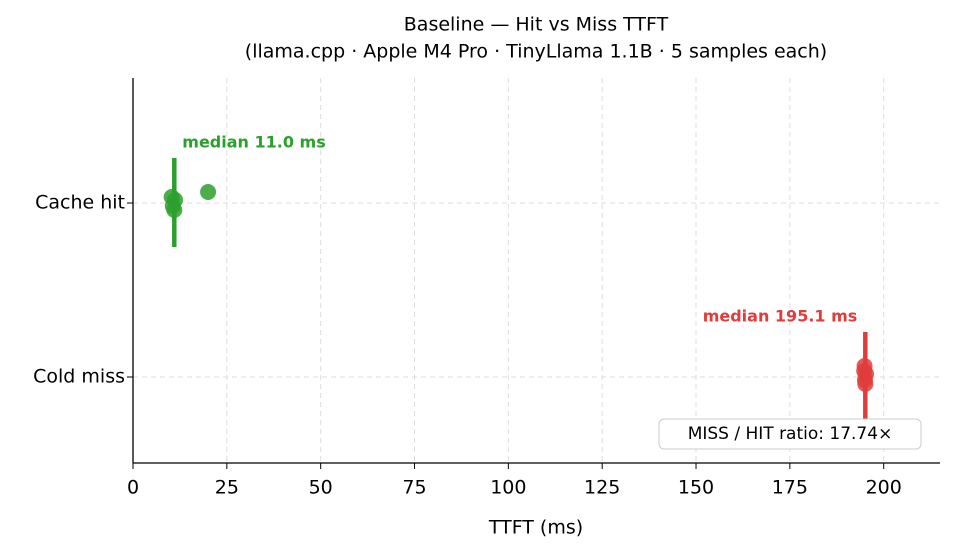 The height and width of the screenshot is (555, 955). Describe the element at coordinates (696, 488) in the screenshot. I see `x-tick-label: 150` at that location.